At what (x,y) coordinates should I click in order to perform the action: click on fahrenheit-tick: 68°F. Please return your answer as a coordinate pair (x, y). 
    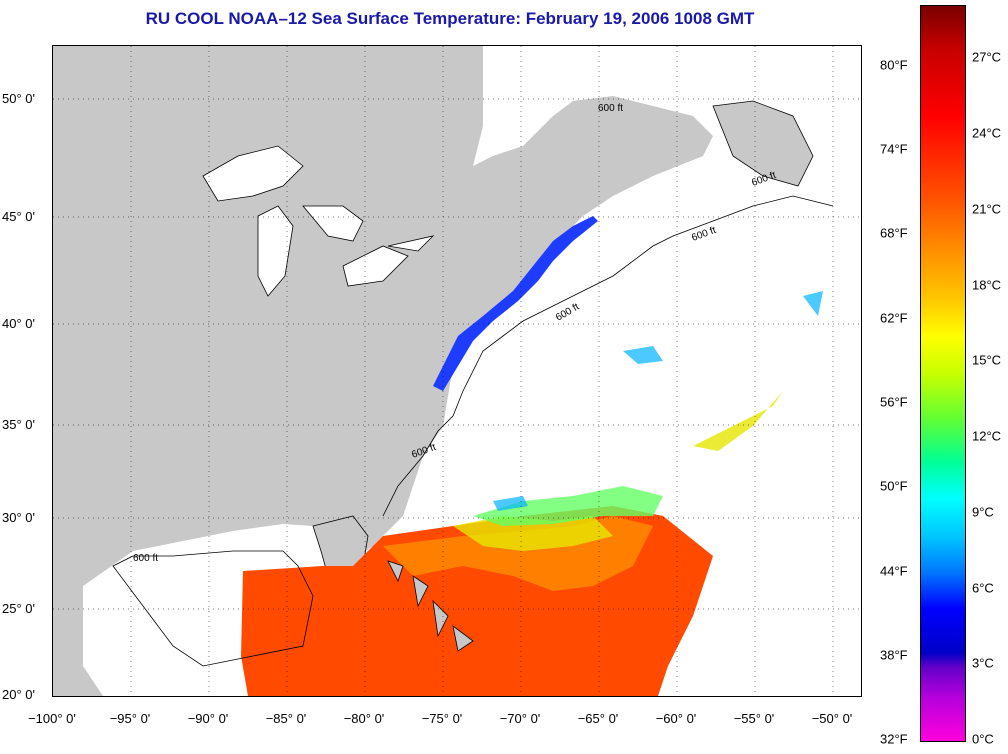
    Looking at the image, I should click on (894, 233).